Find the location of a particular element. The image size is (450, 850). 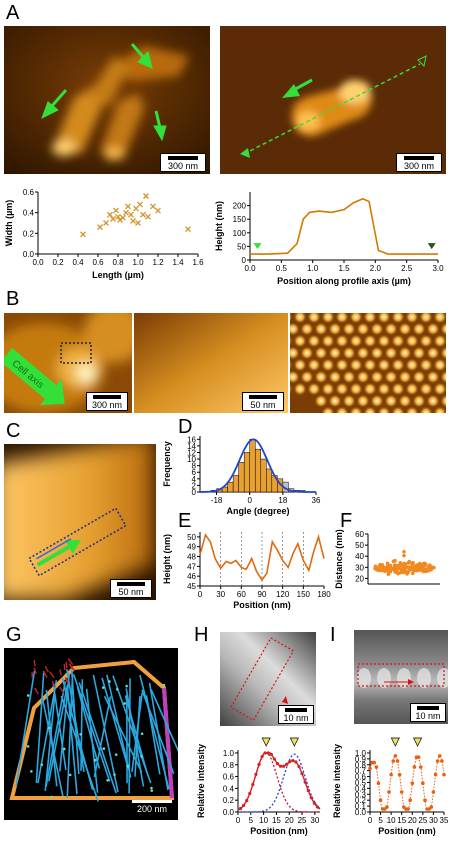

x-tick-label: 60 is located at coordinates (241, 594).